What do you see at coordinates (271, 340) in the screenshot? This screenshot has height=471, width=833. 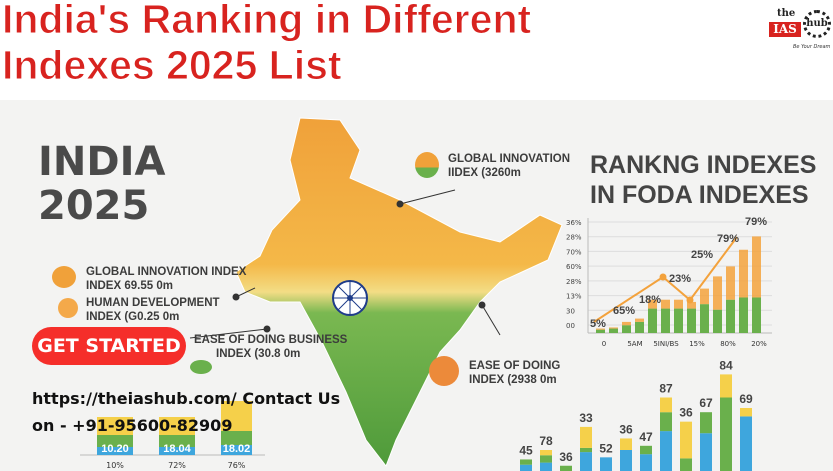 I see `label-line: EASE OF DOING BUSINESS` at bounding box center [271, 340].